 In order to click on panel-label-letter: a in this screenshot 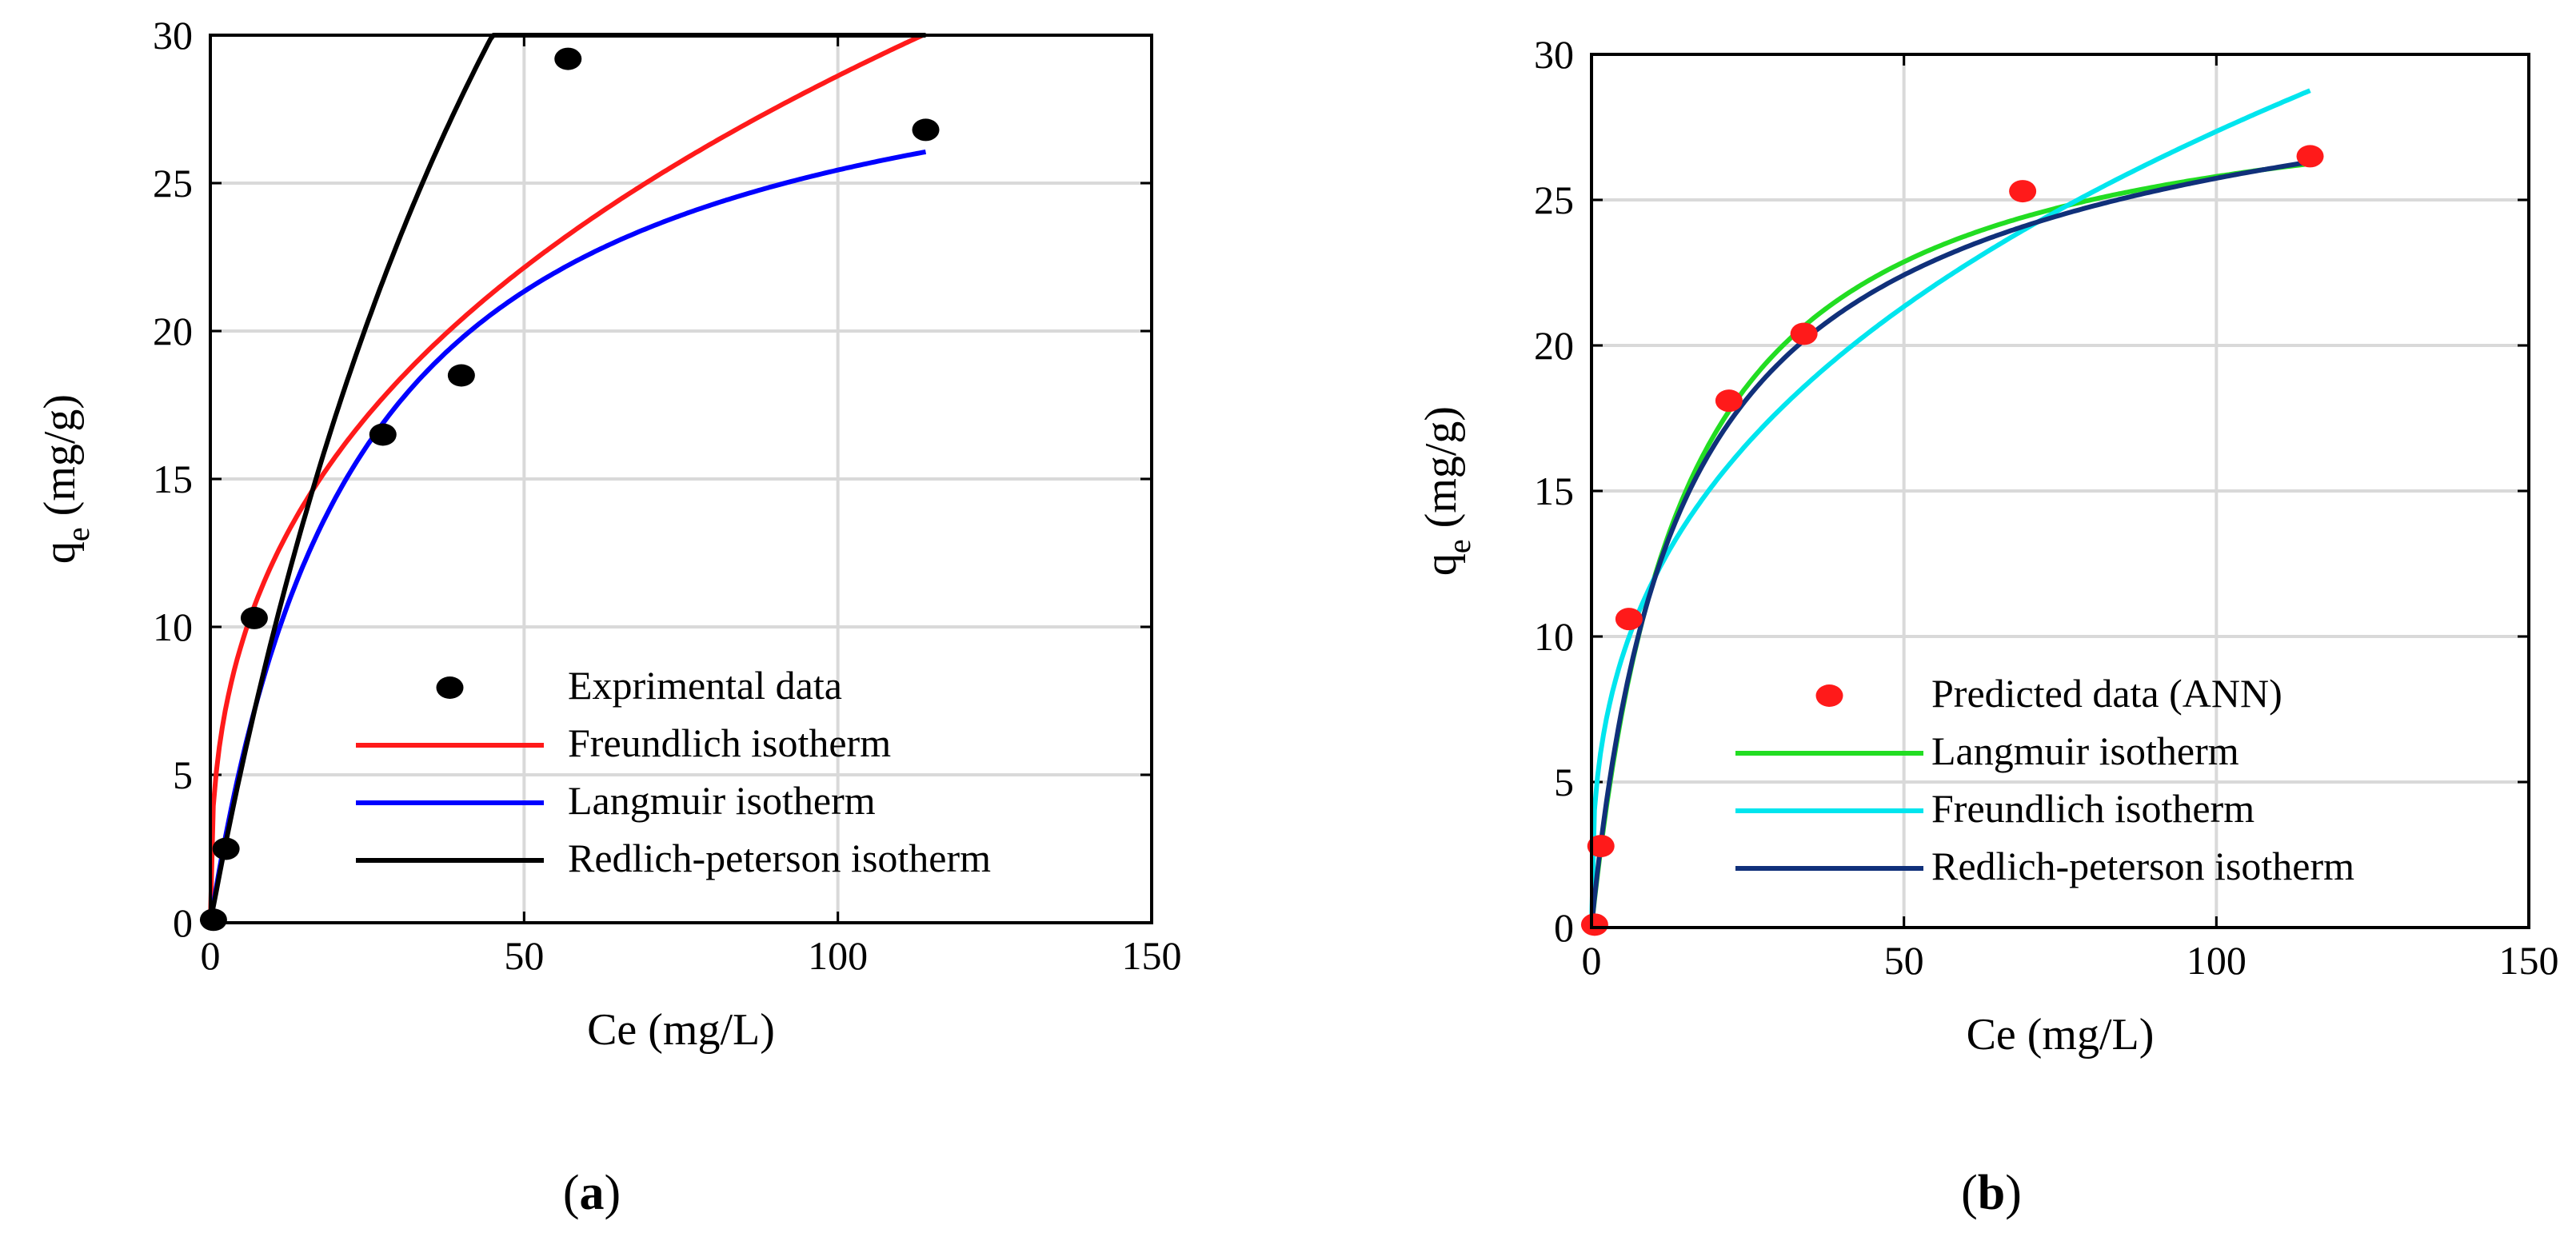, I will do `click(592, 1193)`.